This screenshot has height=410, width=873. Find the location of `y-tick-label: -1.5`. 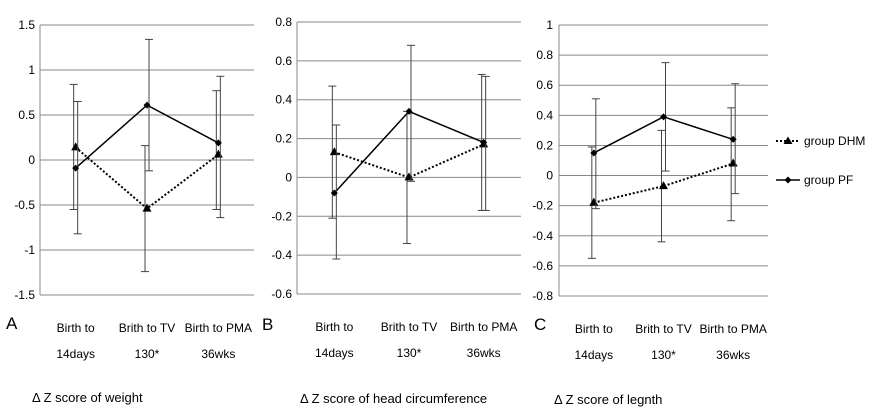

y-tick-label: -1.5 is located at coordinates (24, 295).